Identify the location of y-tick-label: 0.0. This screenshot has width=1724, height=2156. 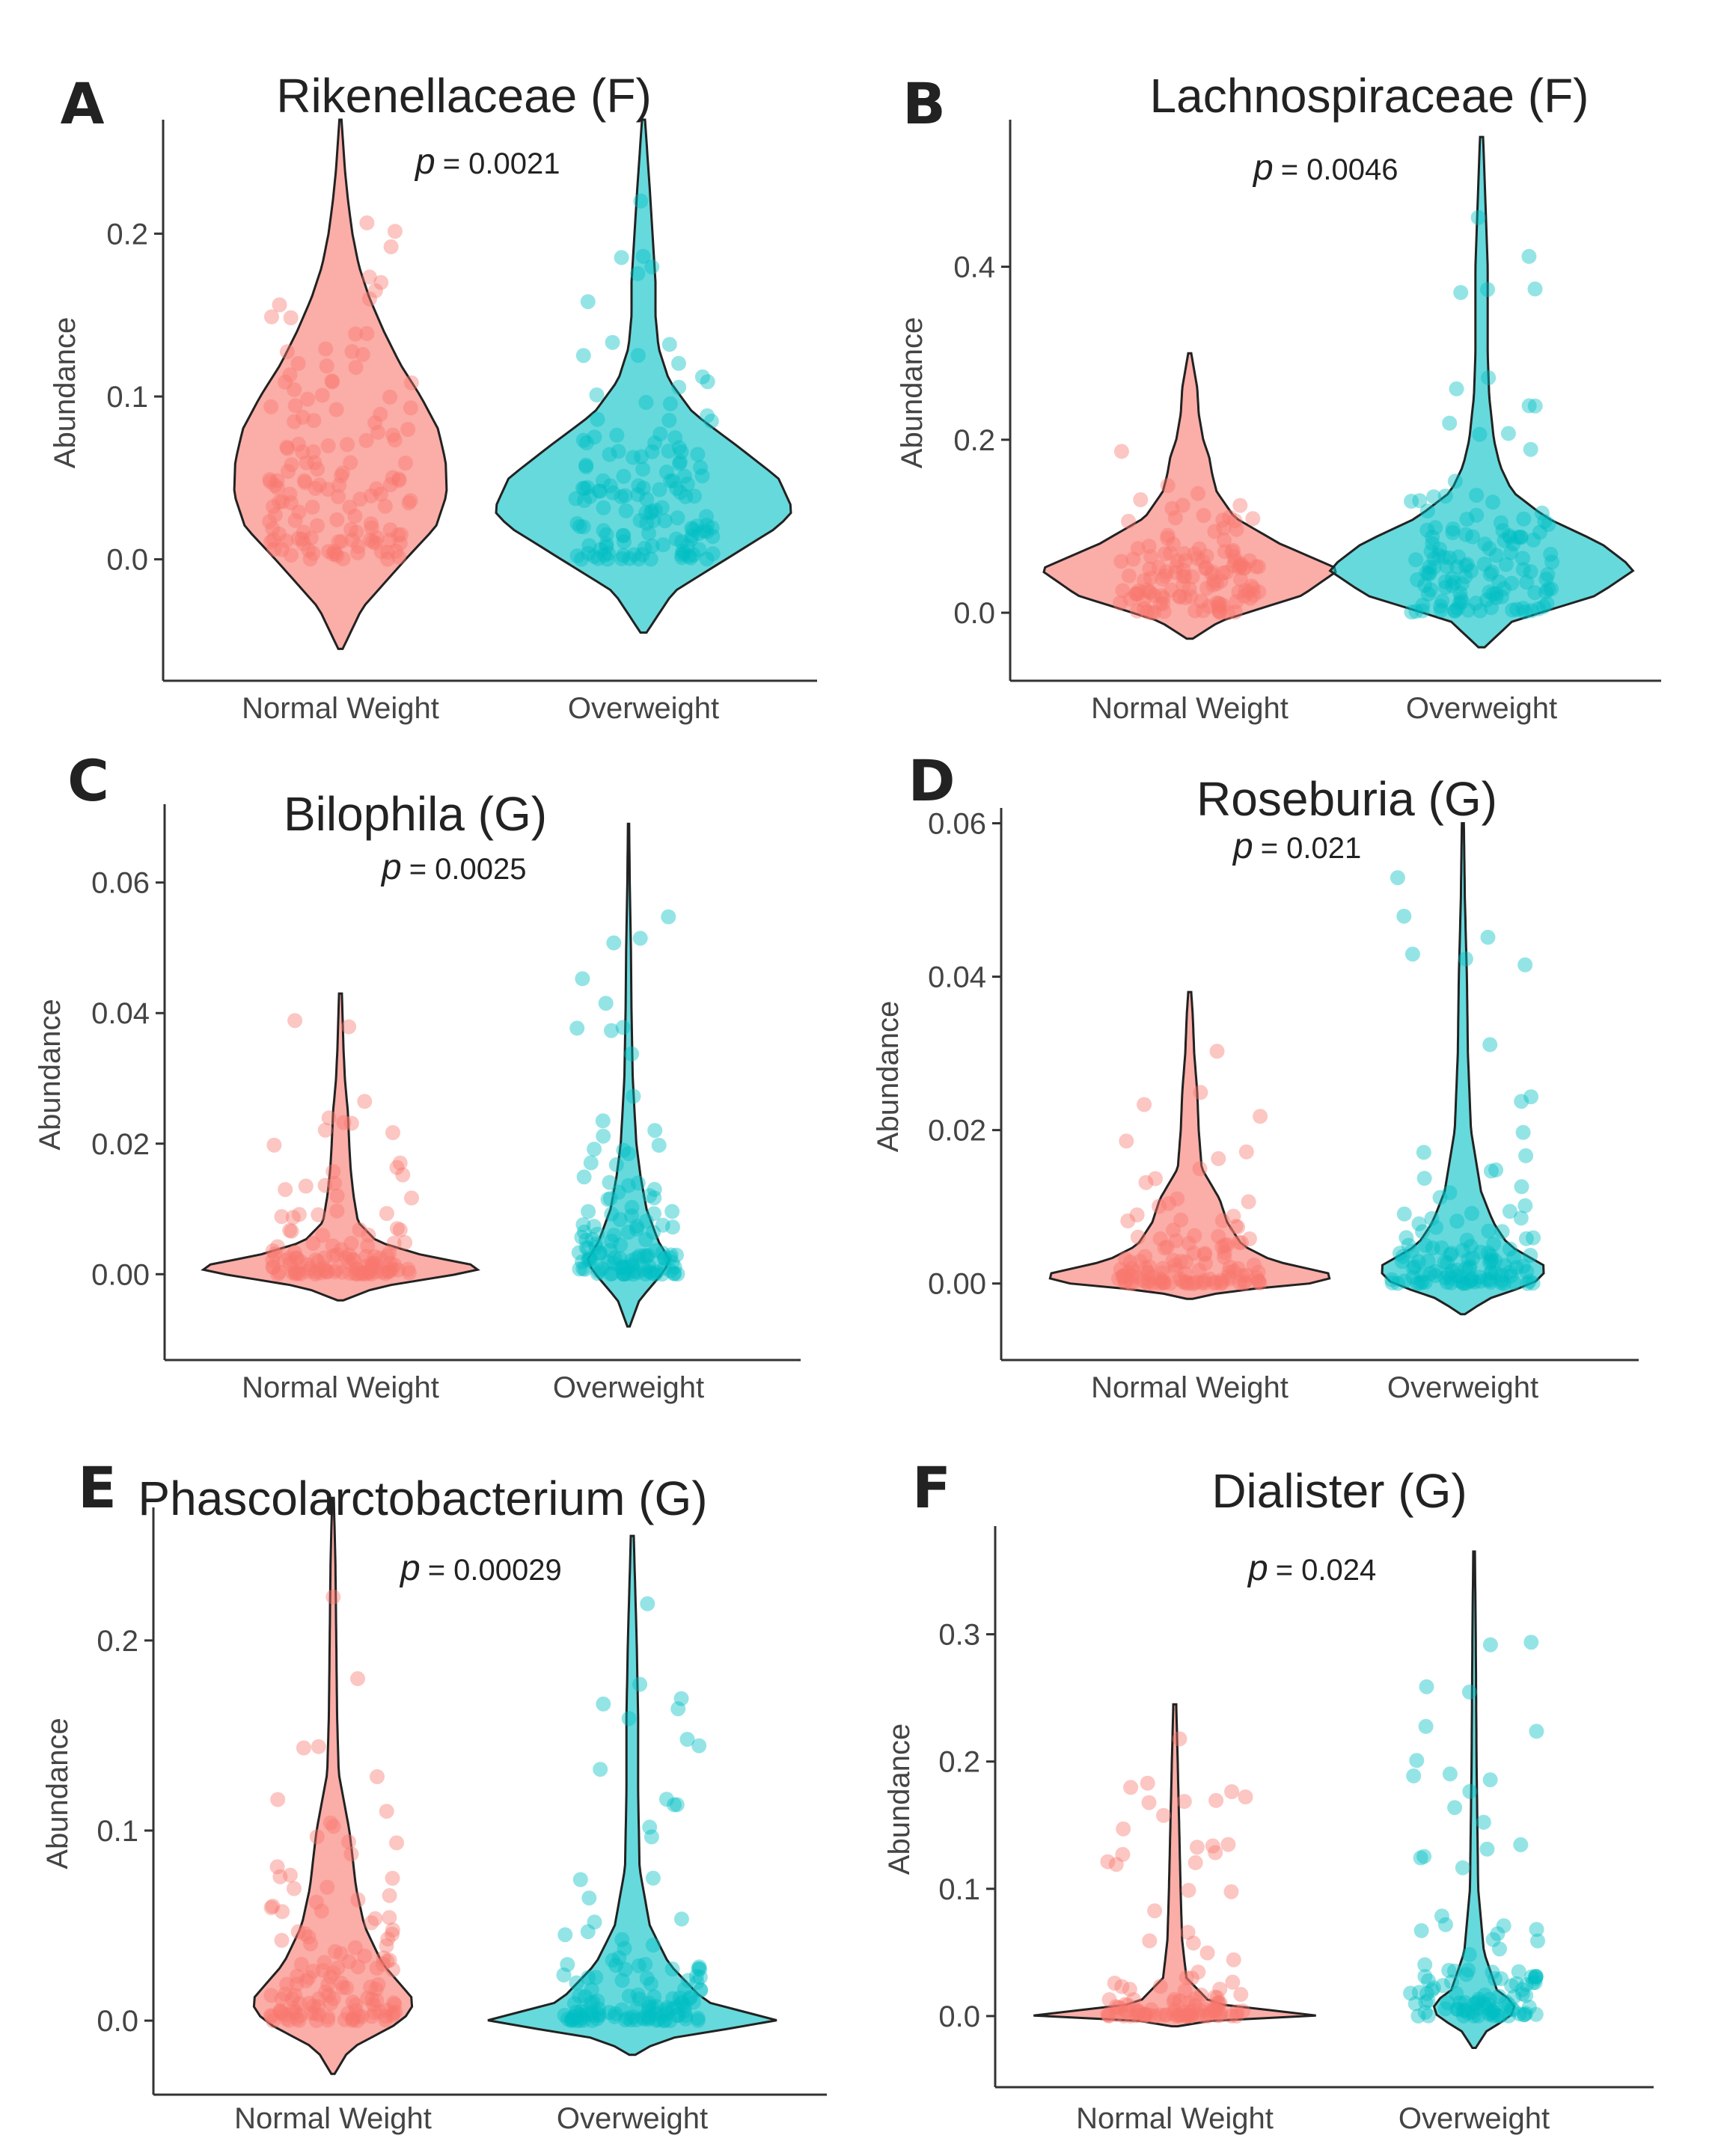
(127, 560).